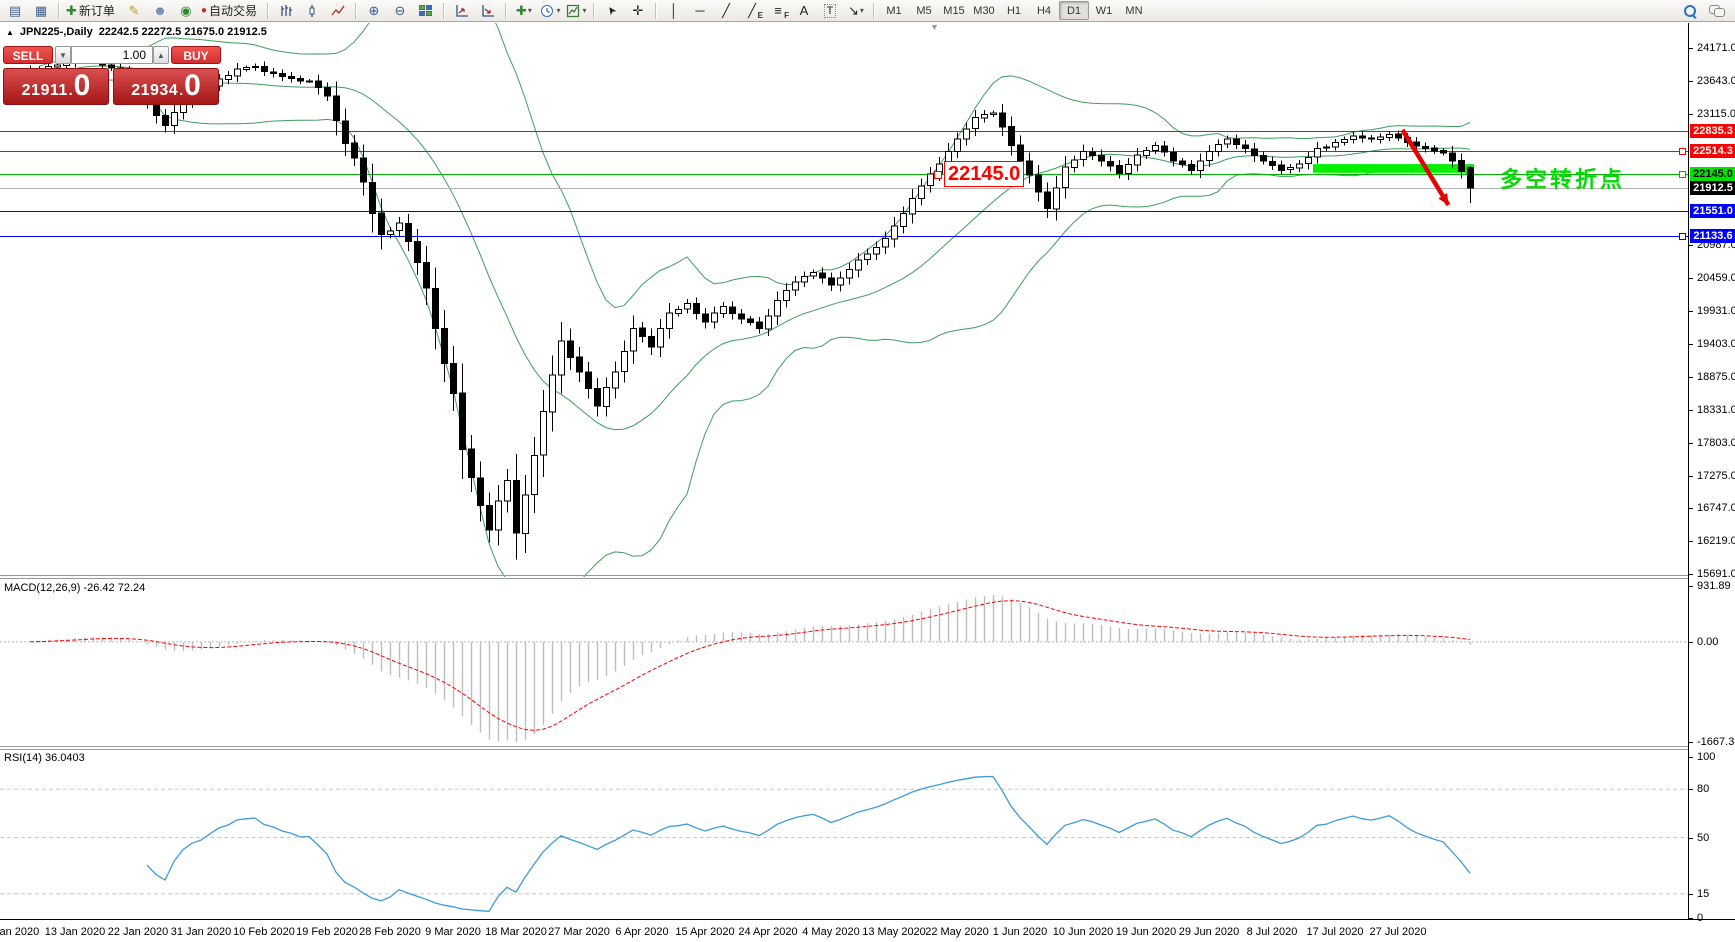 The width and height of the screenshot is (1735, 942). What do you see at coordinates (166, 86) in the screenshot?
I see `buy-price-box: 21934. 0` at bounding box center [166, 86].